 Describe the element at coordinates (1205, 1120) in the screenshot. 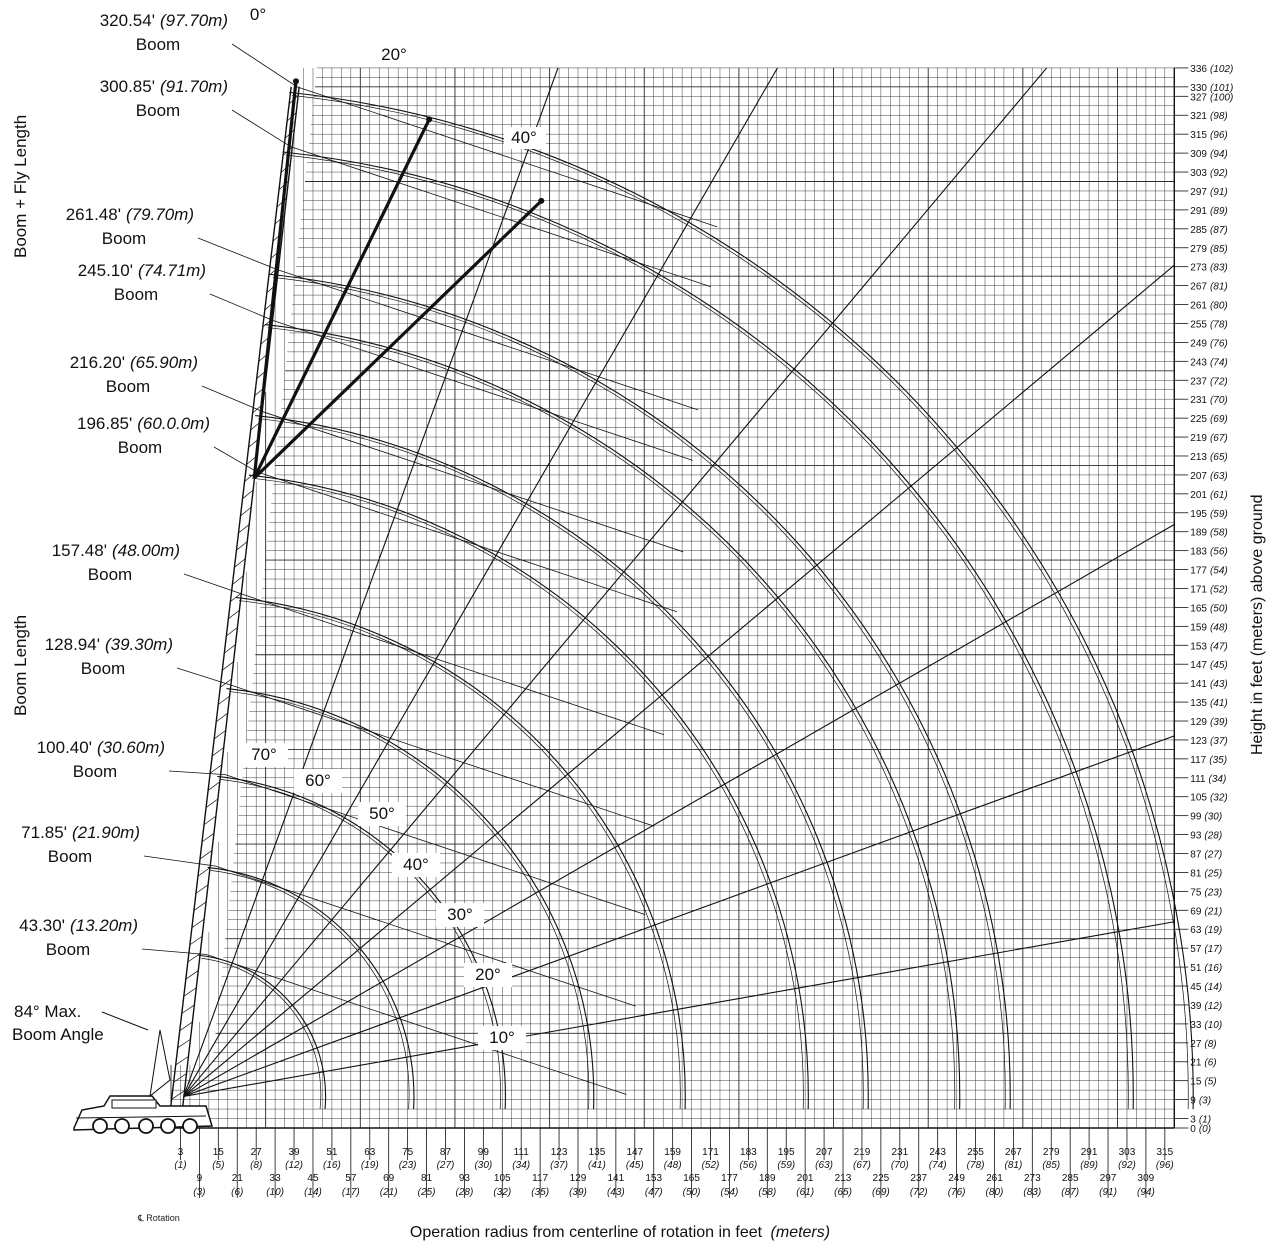

I see `y-tick-m: (1)` at that location.